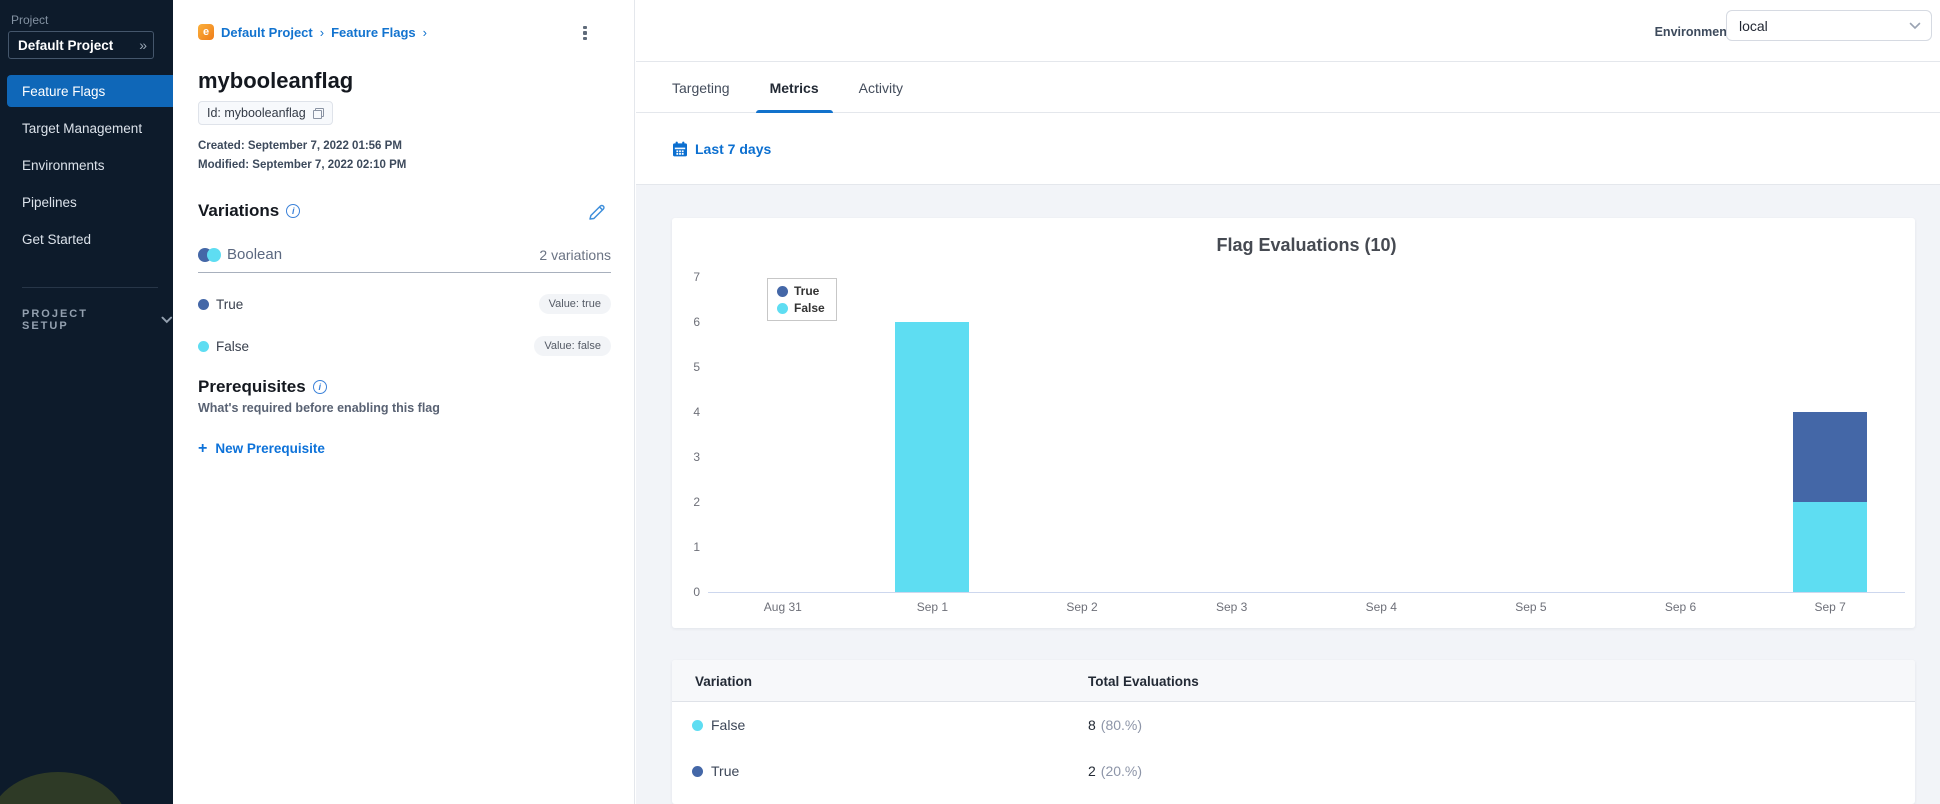 The image size is (1940, 804). What do you see at coordinates (55, 320) in the screenshot?
I see `project-setup-label: PROJECT SETUP` at bounding box center [55, 320].